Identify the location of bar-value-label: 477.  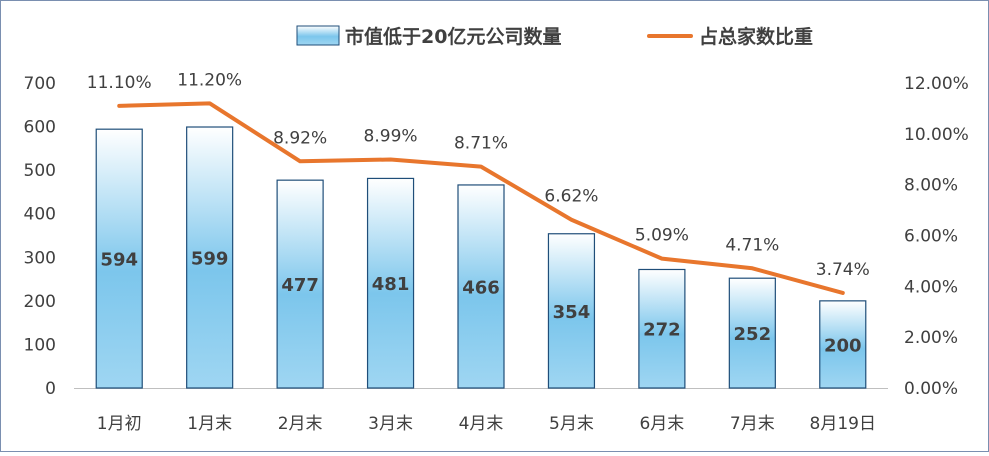
(300, 285).